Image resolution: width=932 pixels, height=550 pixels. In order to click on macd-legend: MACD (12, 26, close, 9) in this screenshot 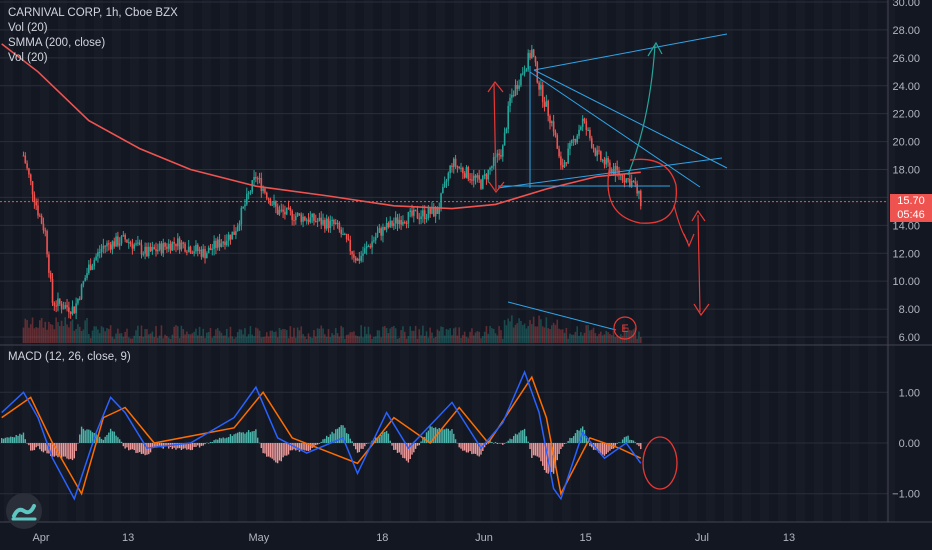, I will do `click(69, 357)`.